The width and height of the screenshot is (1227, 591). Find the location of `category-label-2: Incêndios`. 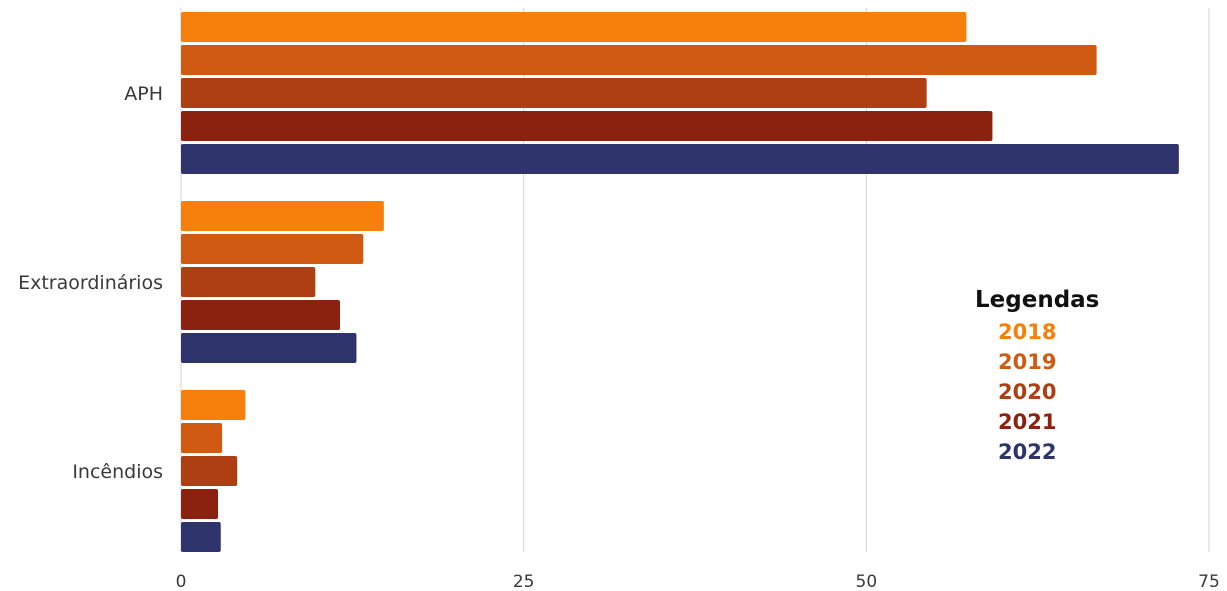

category-label-2: Incêndios is located at coordinates (117, 472).